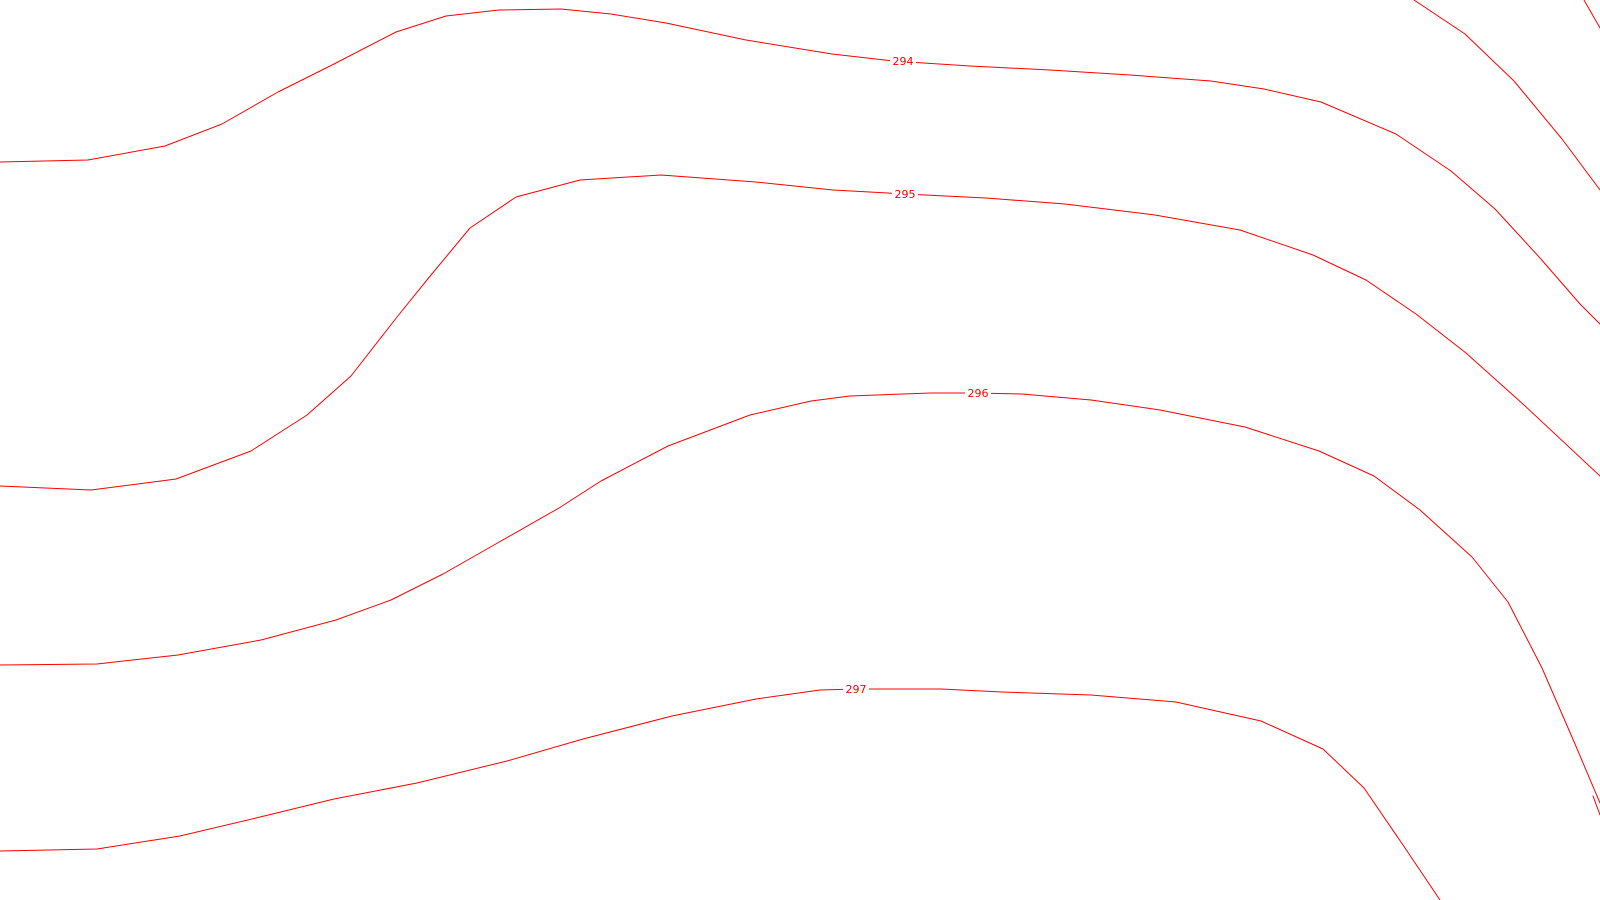 This screenshot has height=900, width=1600. What do you see at coordinates (1506, 95) in the screenshot?
I see `contour-line-upper-right-a` at bounding box center [1506, 95].